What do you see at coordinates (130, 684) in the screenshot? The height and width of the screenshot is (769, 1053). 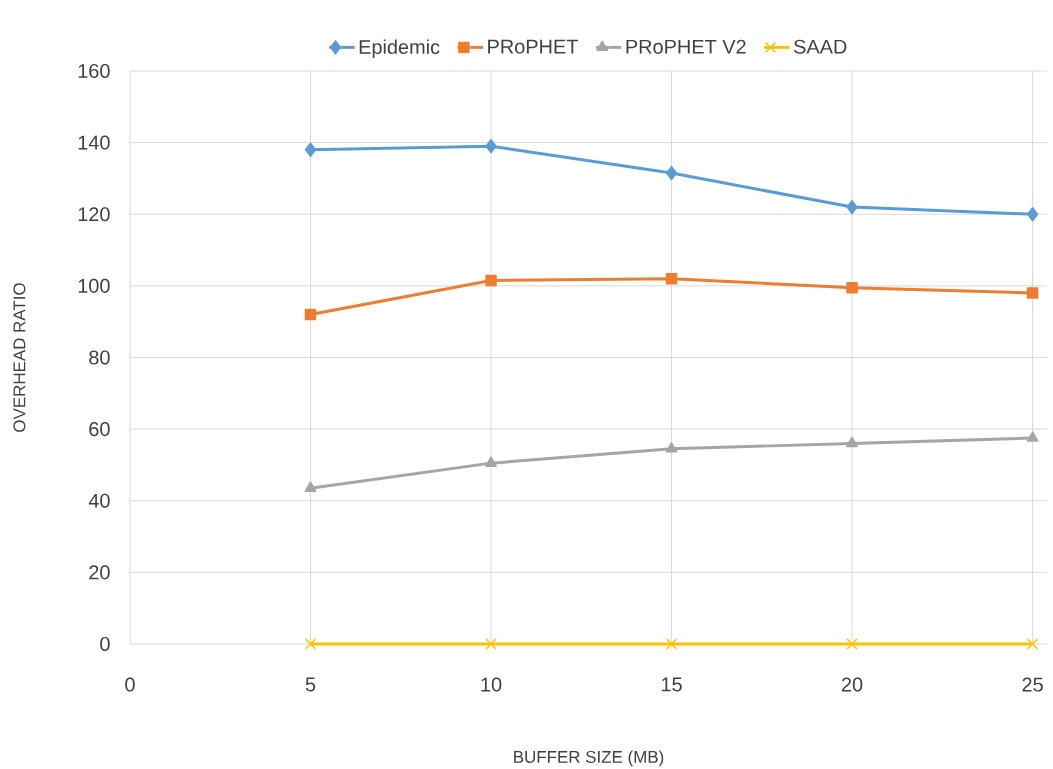 I see `x-tick-label: 0` at bounding box center [130, 684].